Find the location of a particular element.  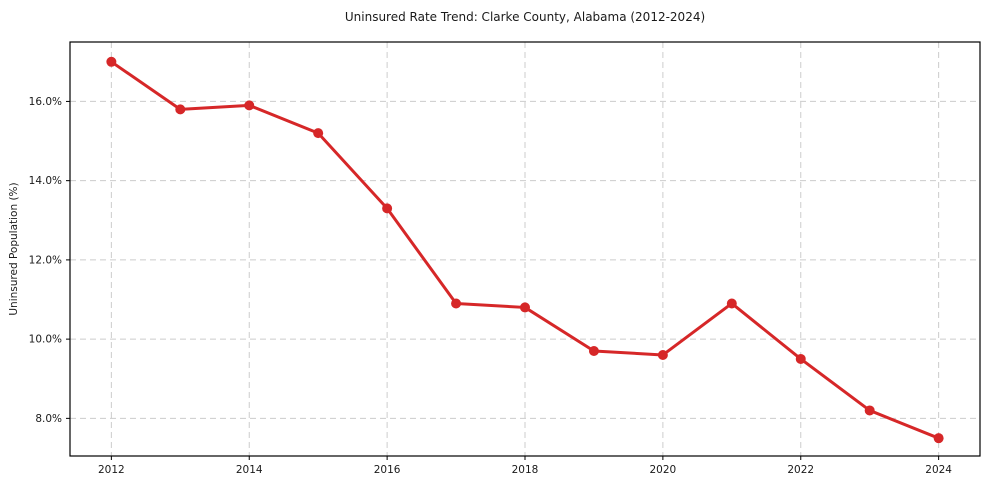

y-tick-label: 10.0% is located at coordinates (45, 340).